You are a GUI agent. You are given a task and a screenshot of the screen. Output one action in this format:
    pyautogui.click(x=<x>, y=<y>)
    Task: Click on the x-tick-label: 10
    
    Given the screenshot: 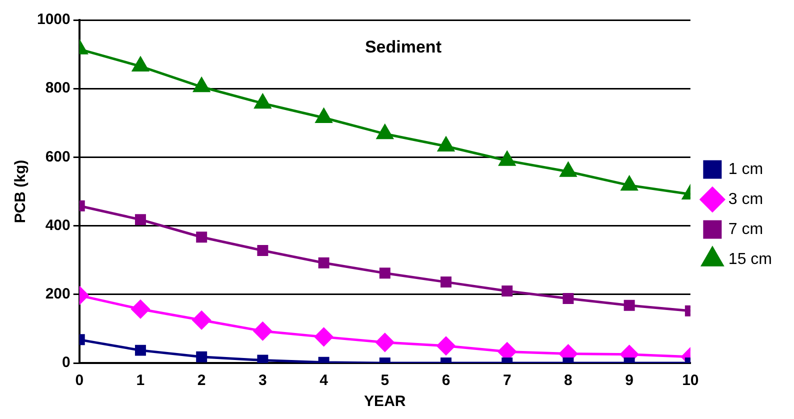 What is the action you would take?
    pyautogui.click(x=690, y=381)
    